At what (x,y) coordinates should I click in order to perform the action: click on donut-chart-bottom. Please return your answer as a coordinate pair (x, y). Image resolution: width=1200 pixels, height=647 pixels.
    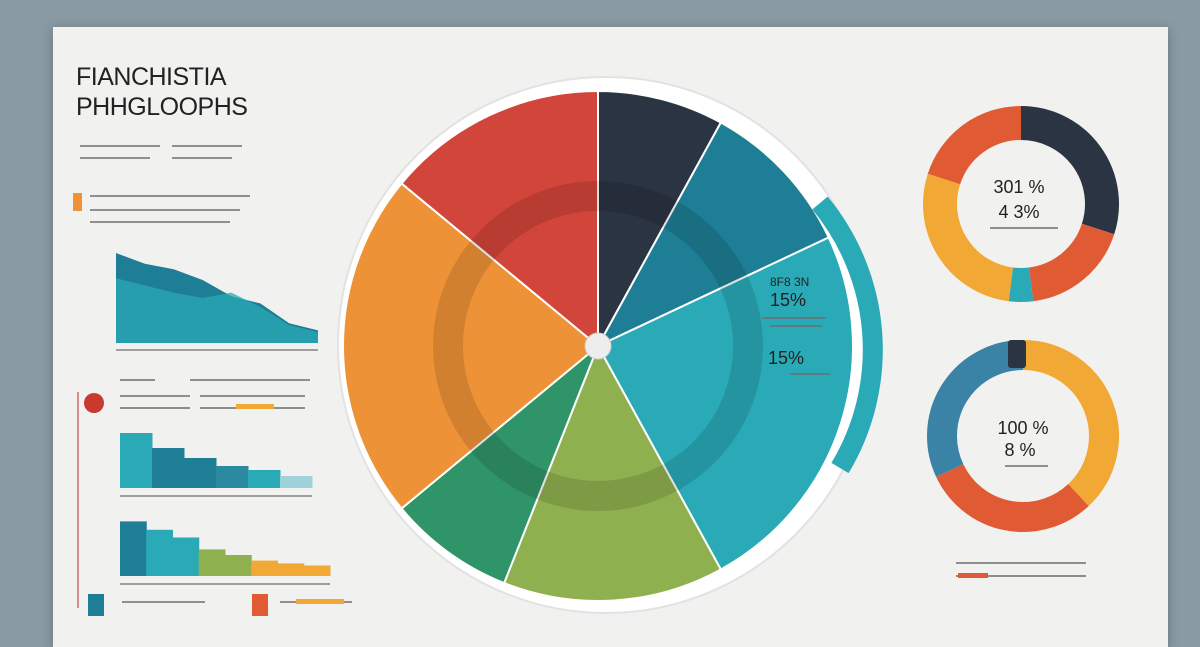
    Looking at the image, I should click on (1023, 436).